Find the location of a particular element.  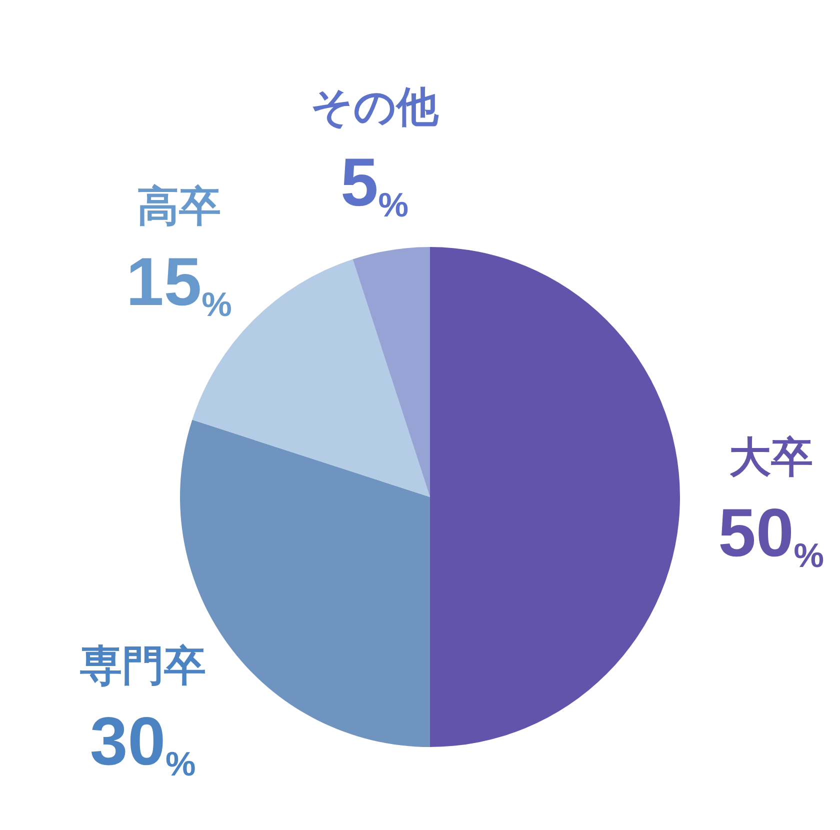

data-label: 15% is located at coordinates (179, 284).